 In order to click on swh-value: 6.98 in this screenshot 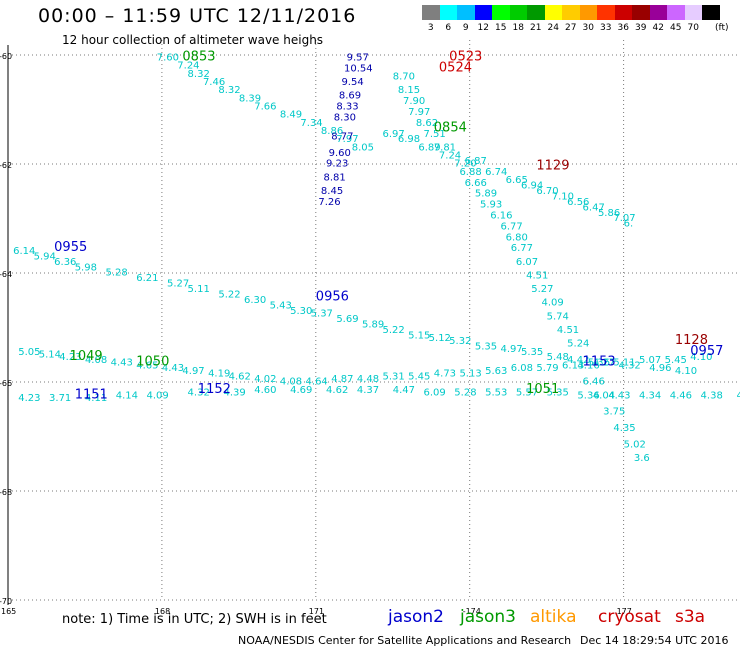, I will do `click(409, 139)`.